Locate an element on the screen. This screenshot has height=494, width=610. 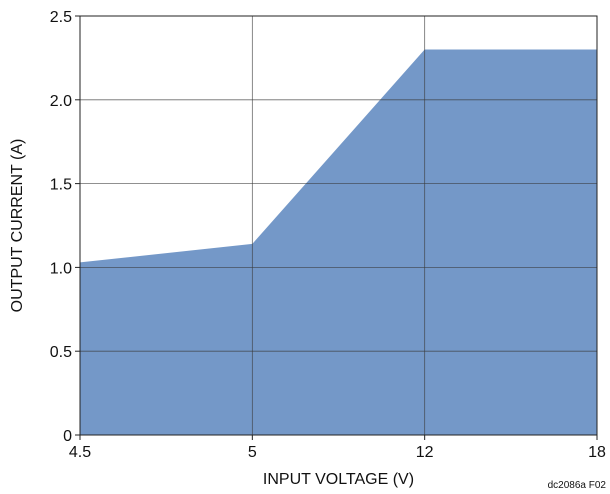
y-tick-label: 0 is located at coordinates (67, 436).